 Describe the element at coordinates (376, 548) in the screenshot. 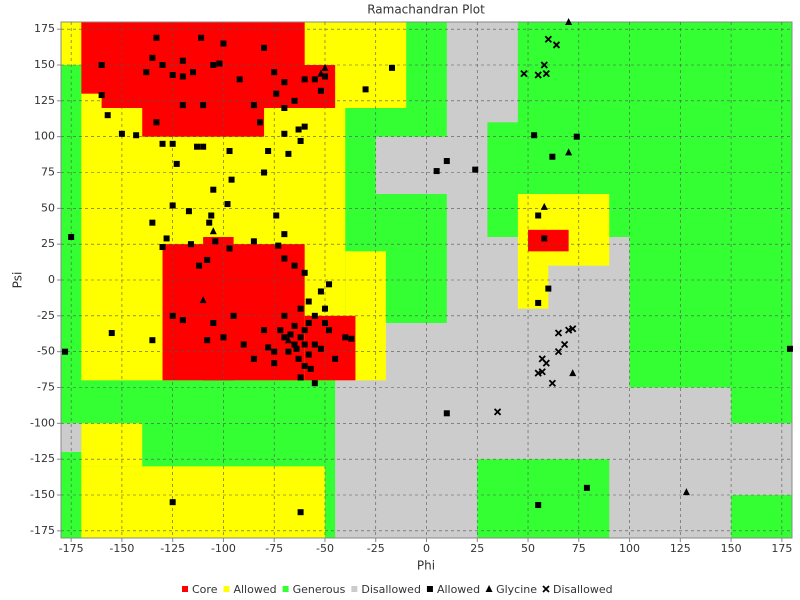

I see `x-tick-label: -25` at that location.